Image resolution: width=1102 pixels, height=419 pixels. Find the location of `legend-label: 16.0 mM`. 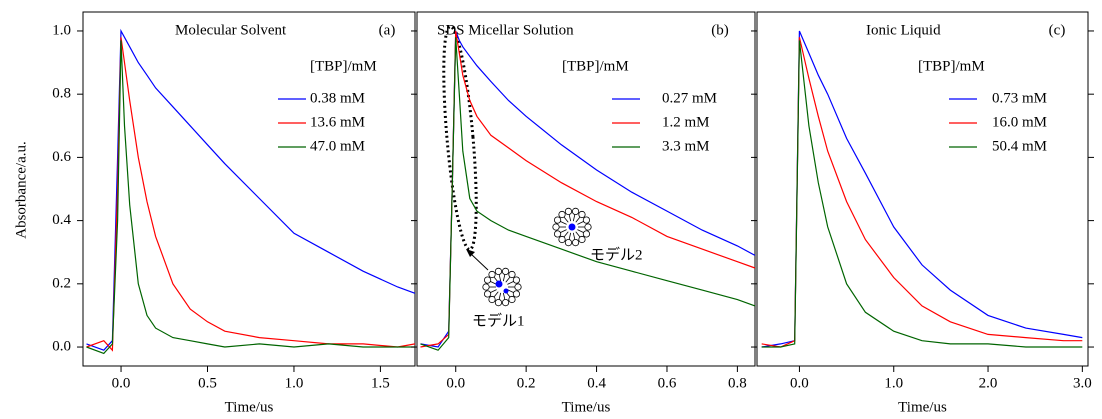

legend-label: 16.0 mM is located at coordinates (1019, 122).